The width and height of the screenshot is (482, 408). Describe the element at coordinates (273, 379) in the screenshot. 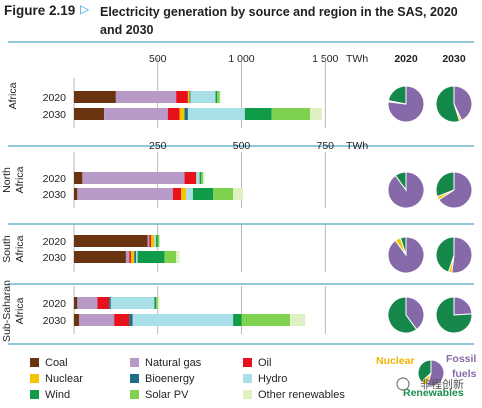

I see `legend-label: Hydro` at that location.